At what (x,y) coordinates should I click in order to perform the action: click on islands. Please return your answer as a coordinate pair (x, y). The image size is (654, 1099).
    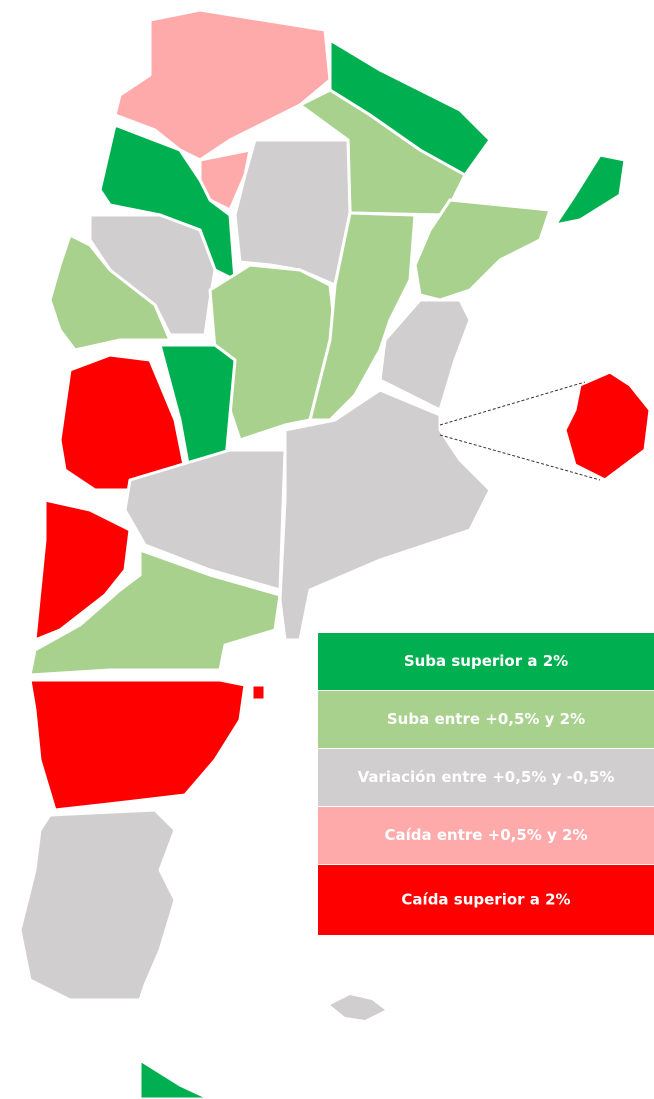
    Looking at the image, I should click on (357, 1007).